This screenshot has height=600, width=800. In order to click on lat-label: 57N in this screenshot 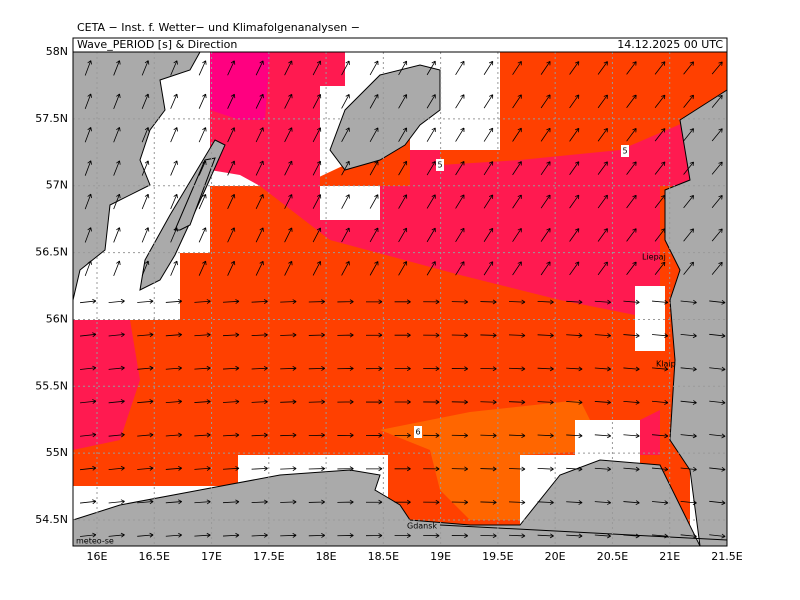, I will do `click(57, 185)`.